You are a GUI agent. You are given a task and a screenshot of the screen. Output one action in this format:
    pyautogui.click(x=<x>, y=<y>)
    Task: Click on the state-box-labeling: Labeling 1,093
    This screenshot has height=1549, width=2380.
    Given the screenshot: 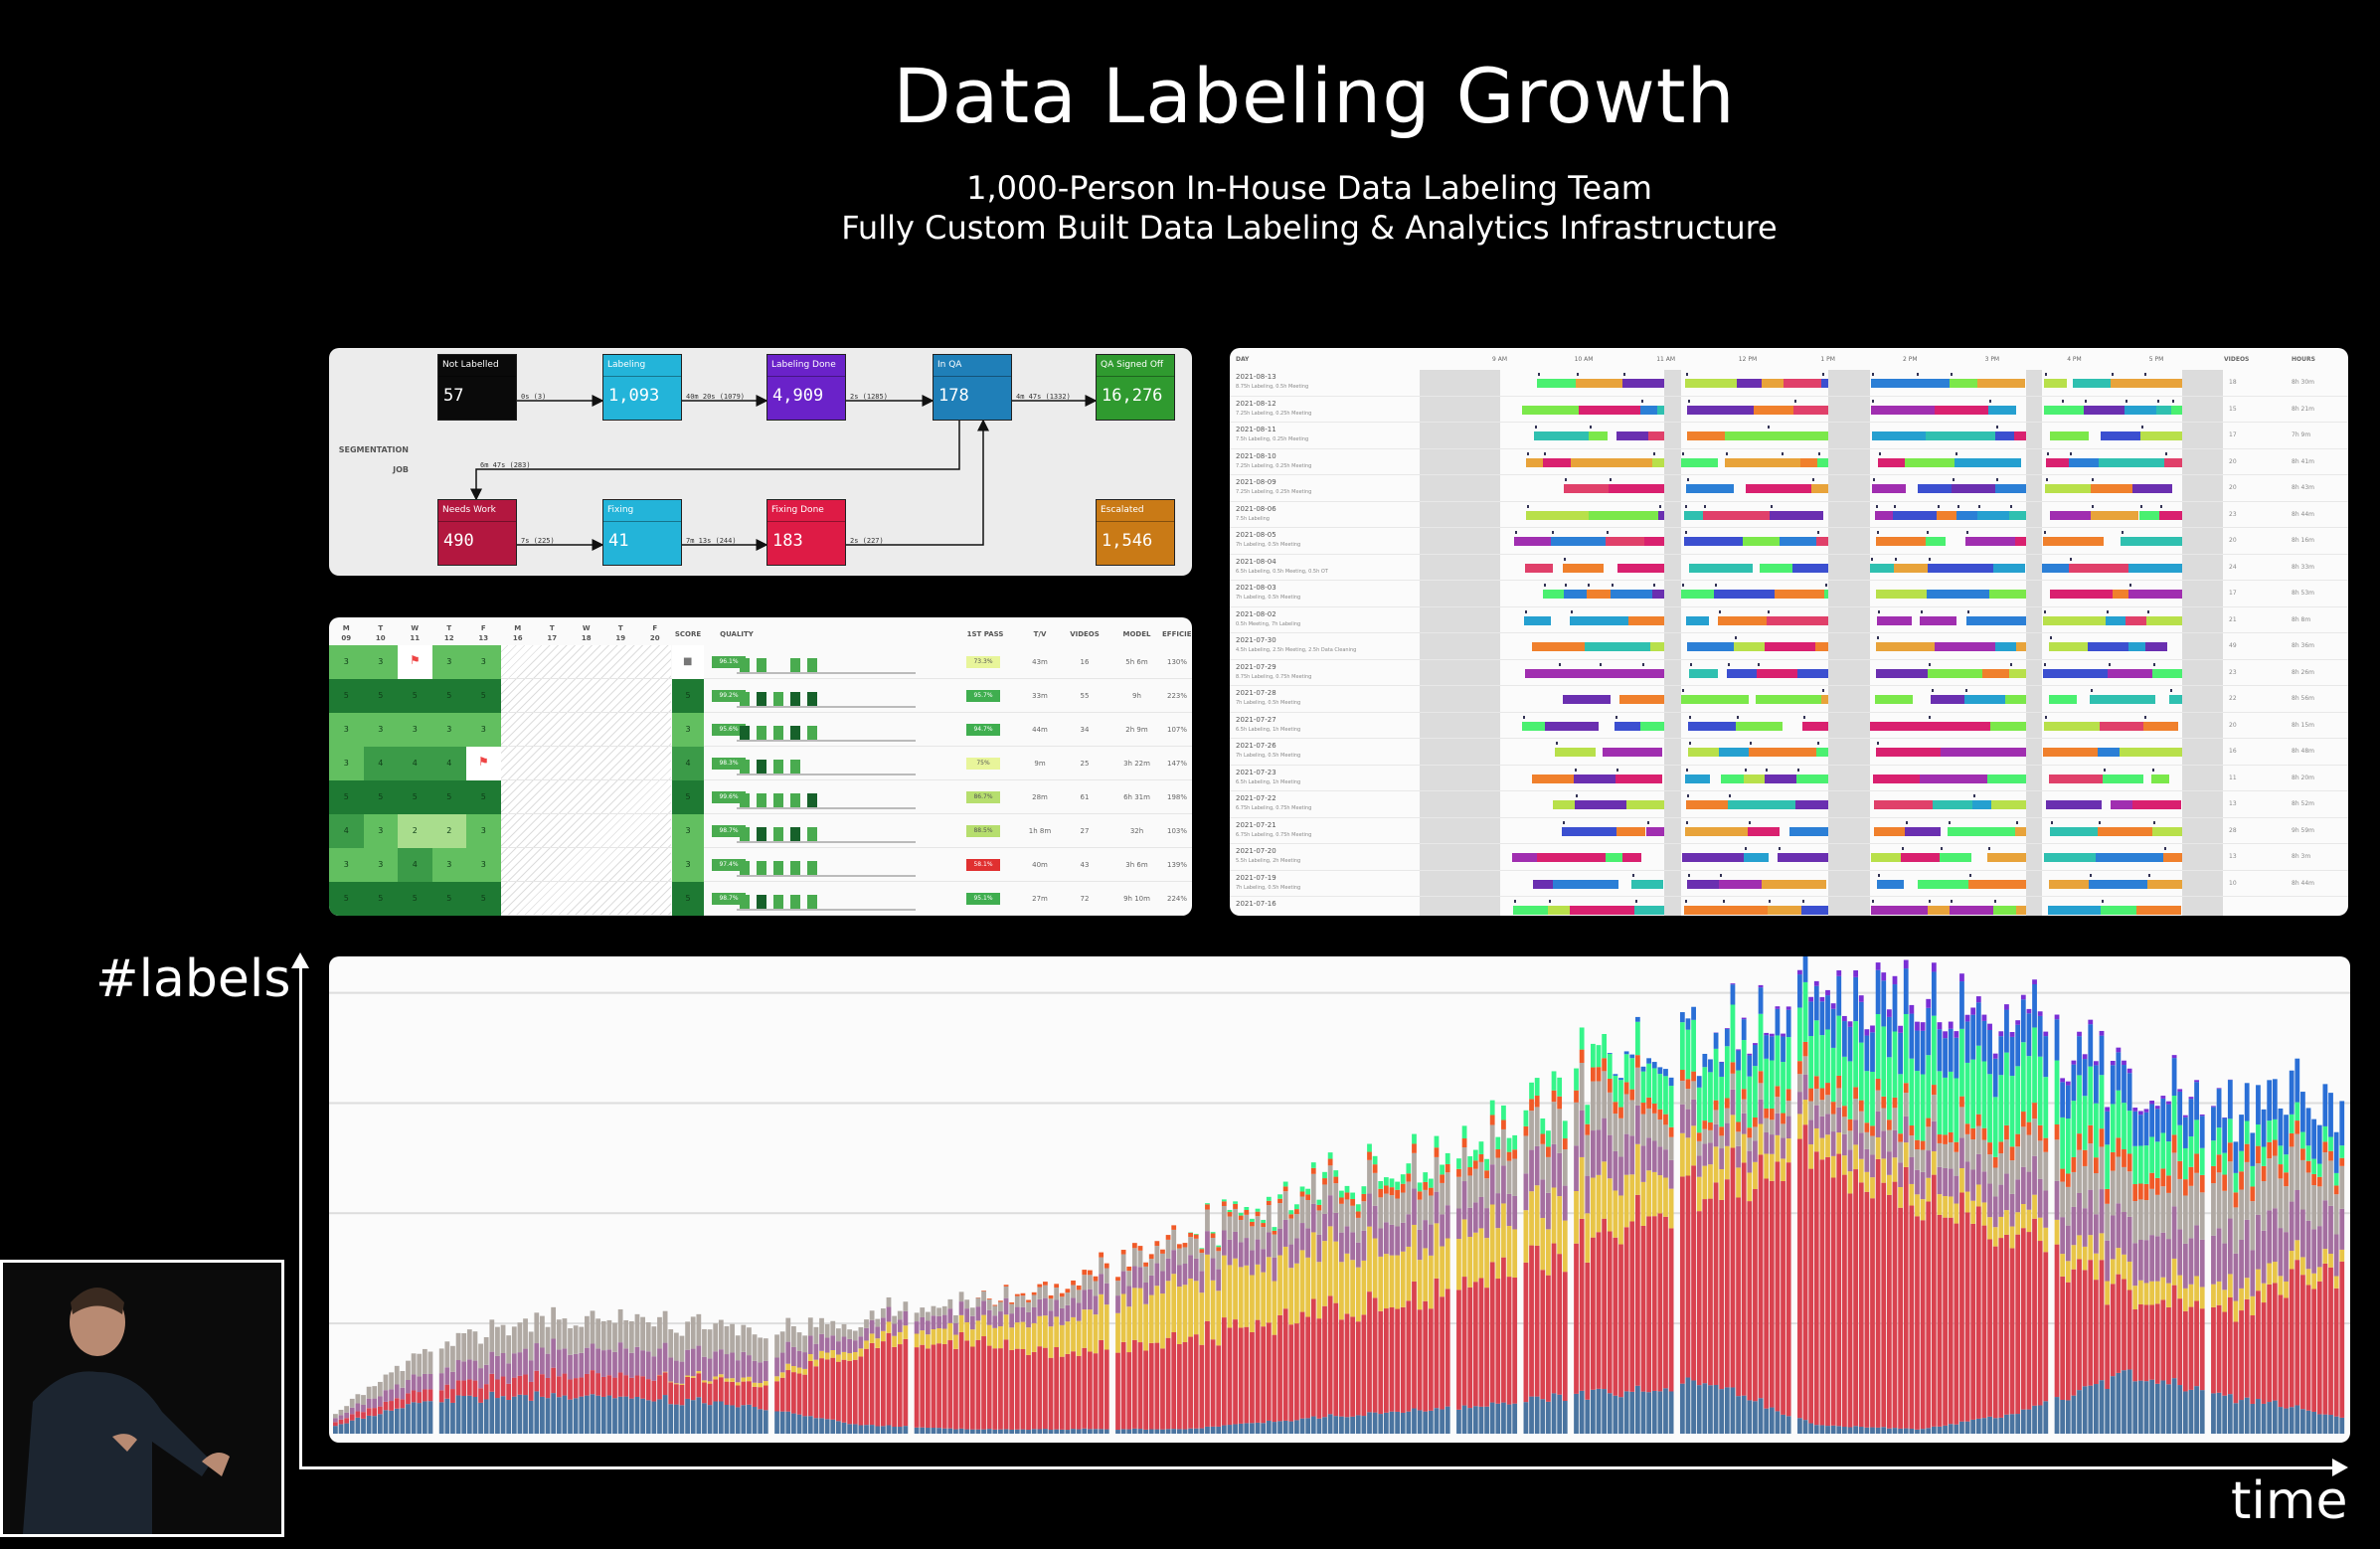 What is the action you would take?
    pyautogui.click(x=642, y=388)
    